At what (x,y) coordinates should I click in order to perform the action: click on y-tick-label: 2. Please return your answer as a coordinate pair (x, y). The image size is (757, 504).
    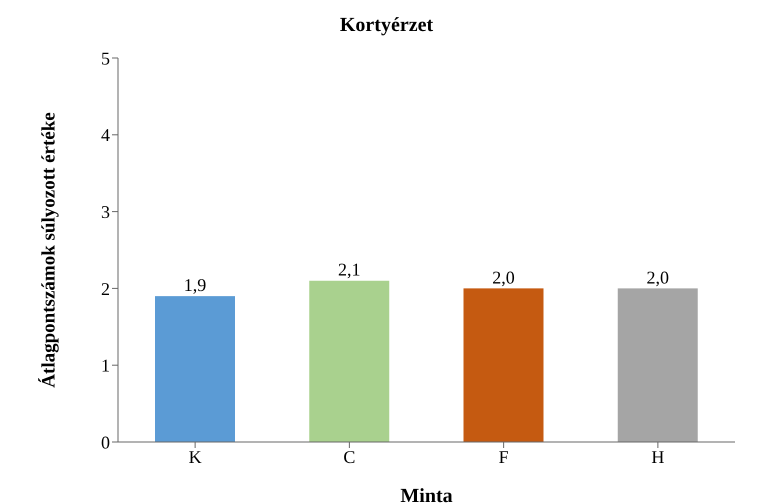
    Looking at the image, I should click on (105, 288).